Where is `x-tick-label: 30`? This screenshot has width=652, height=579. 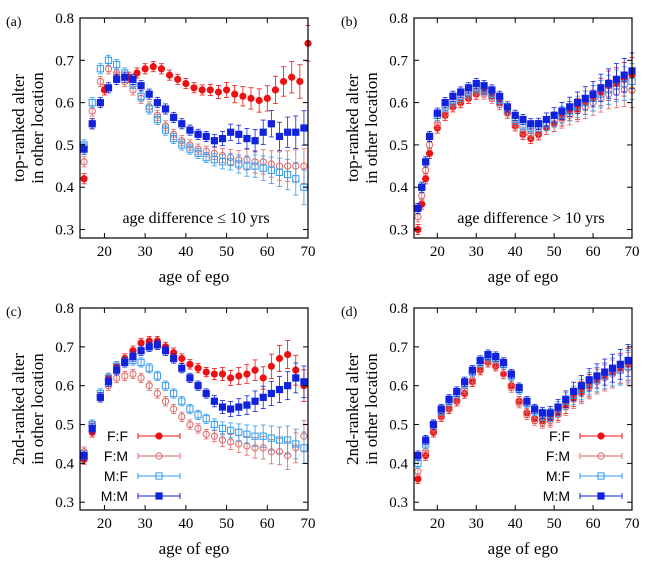
x-tick-label: 30 is located at coordinates (476, 524).